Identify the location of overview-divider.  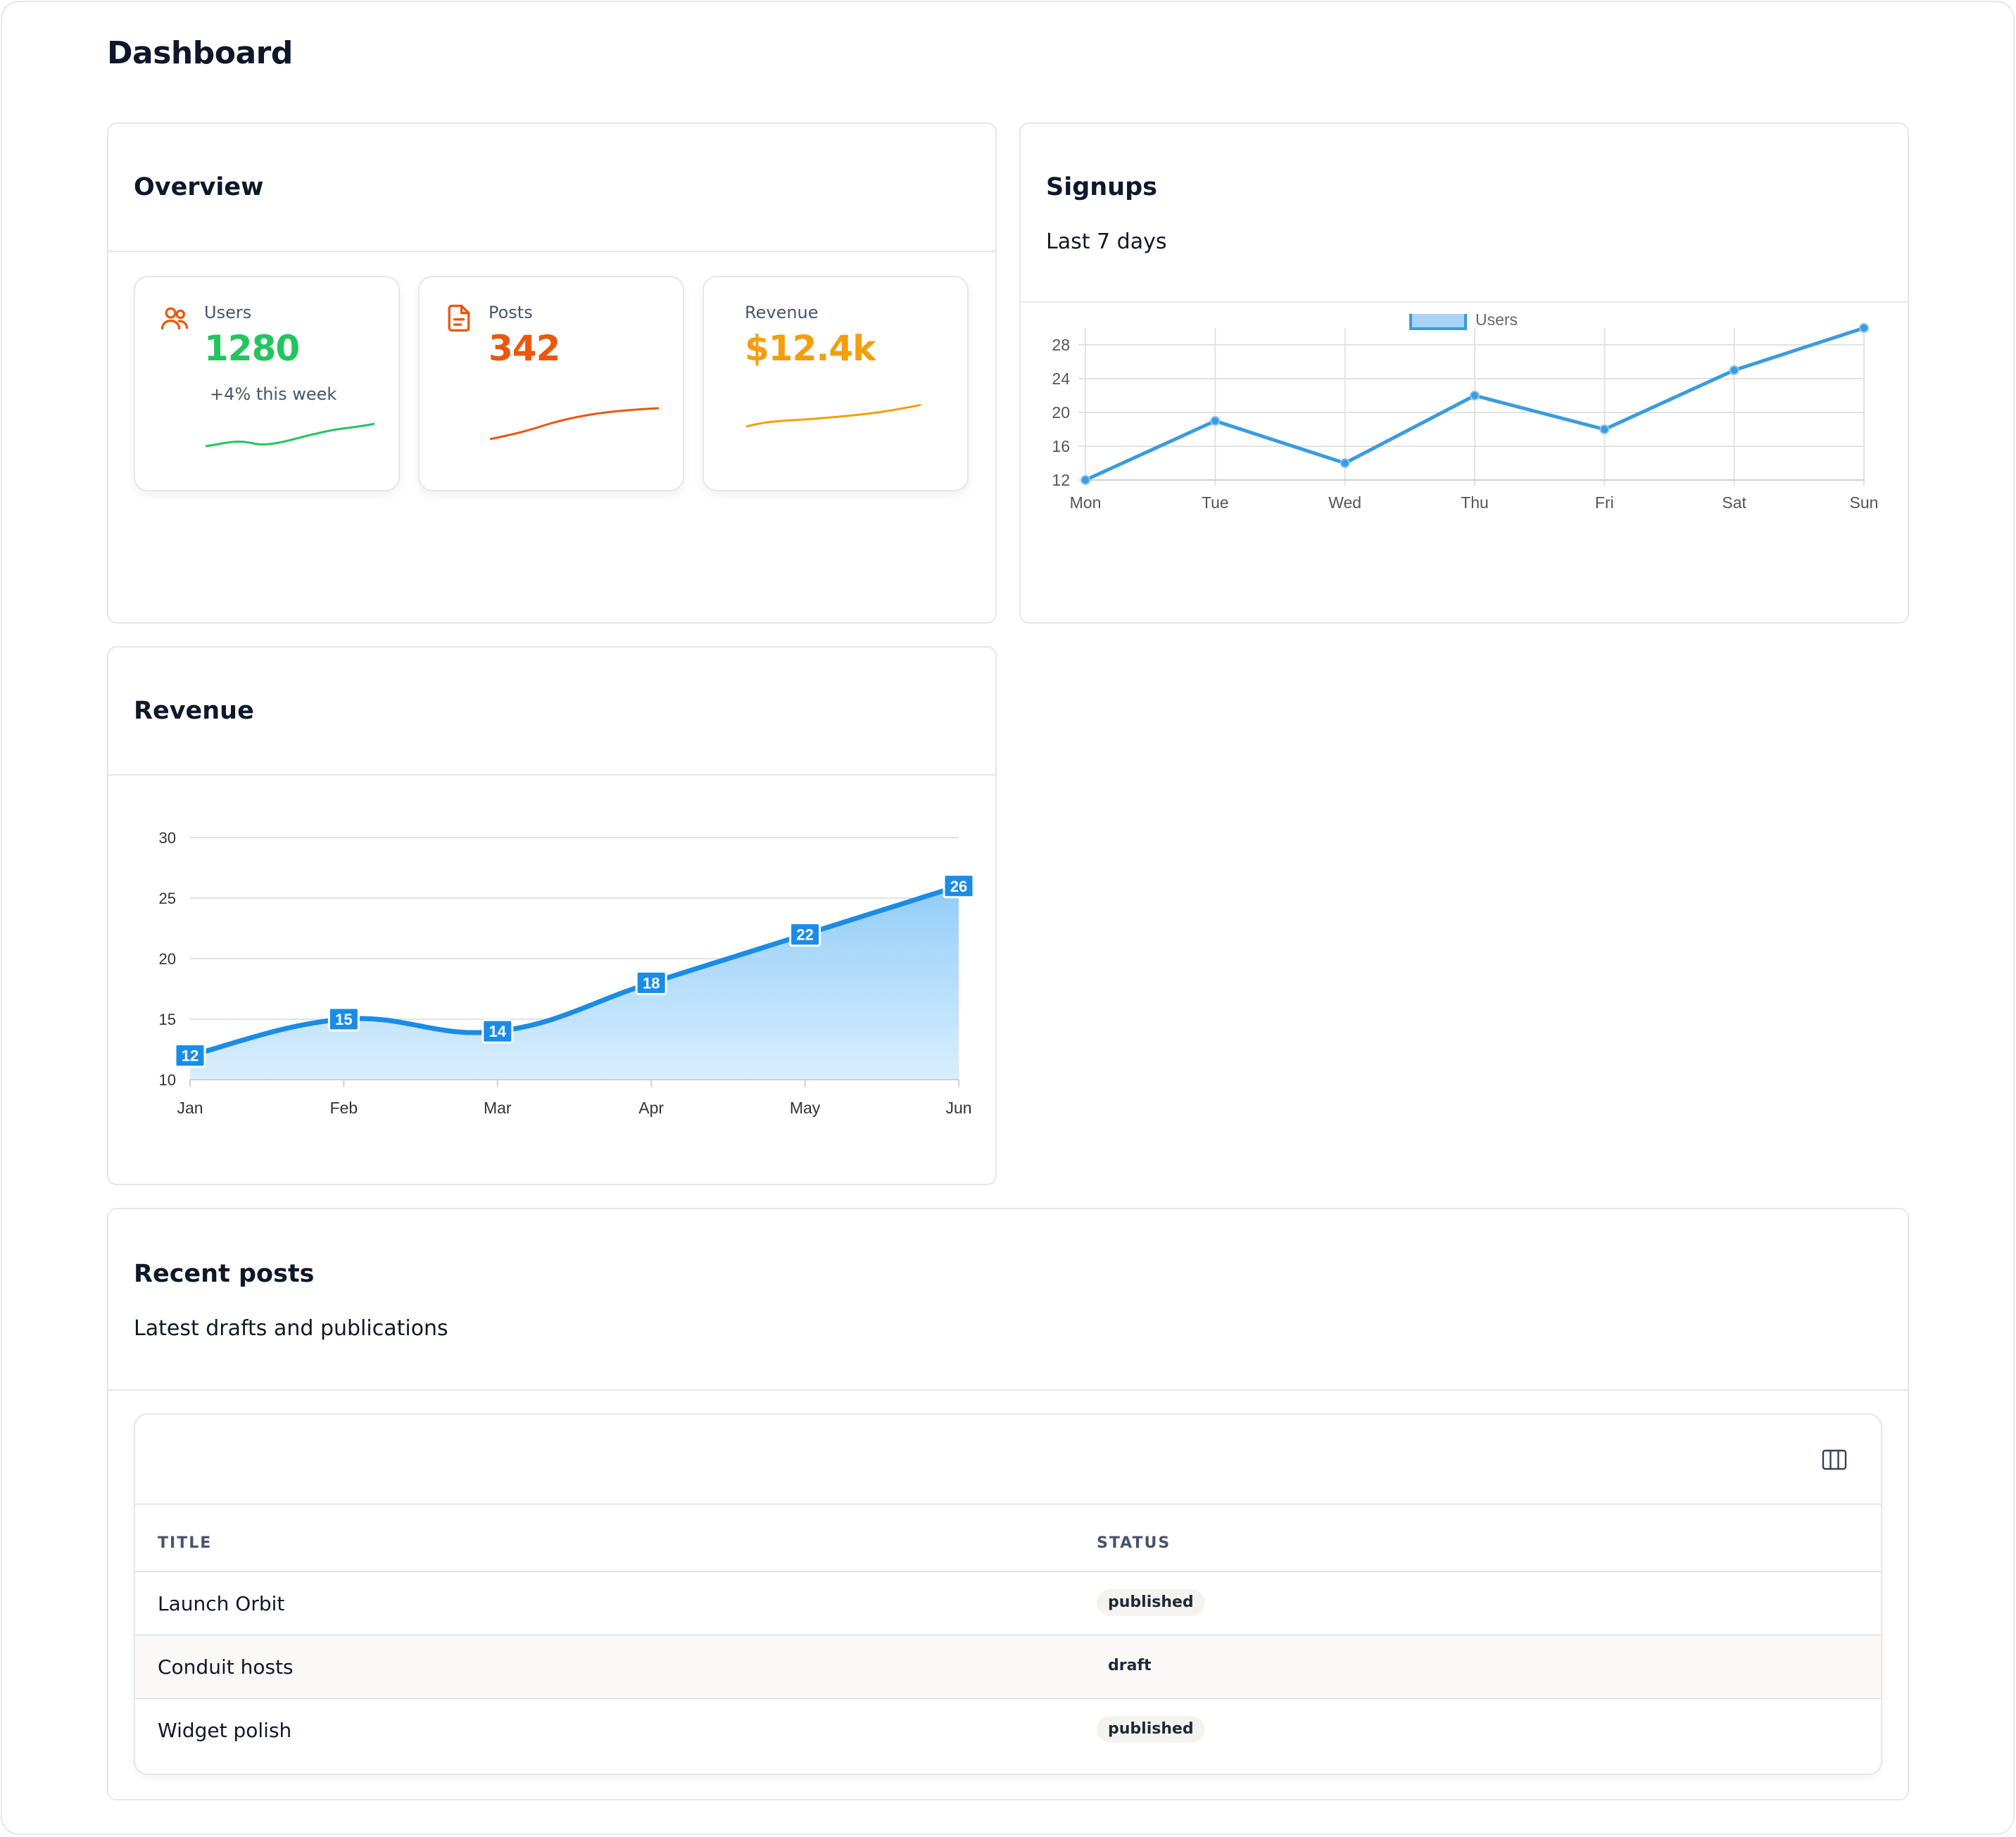
(552, 251).